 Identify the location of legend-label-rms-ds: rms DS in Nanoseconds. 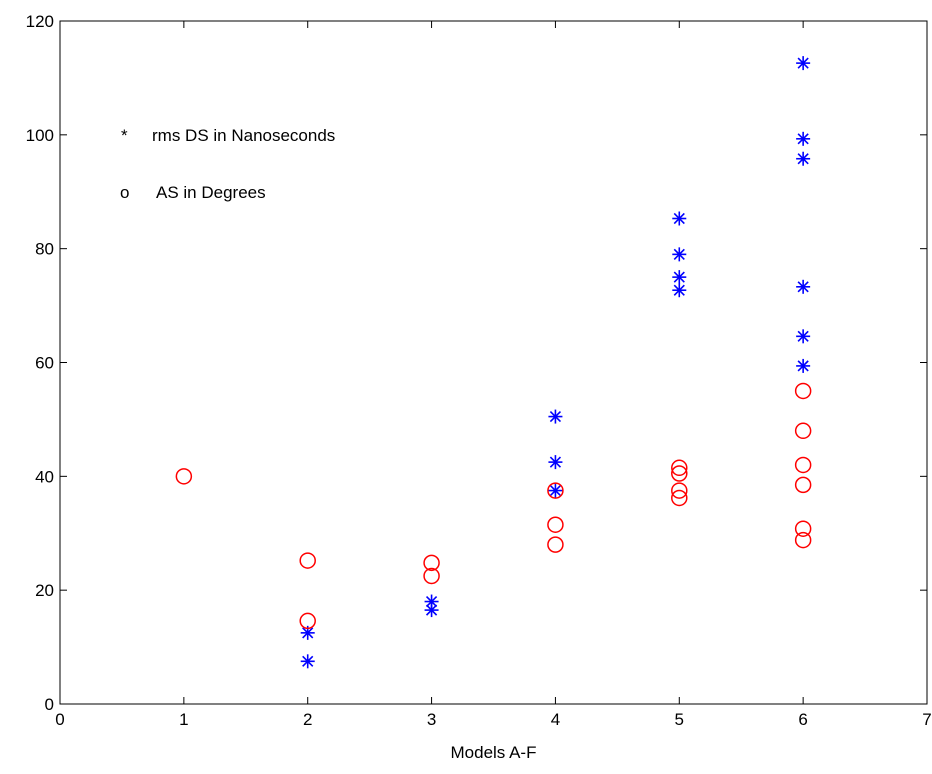
(243, 135).